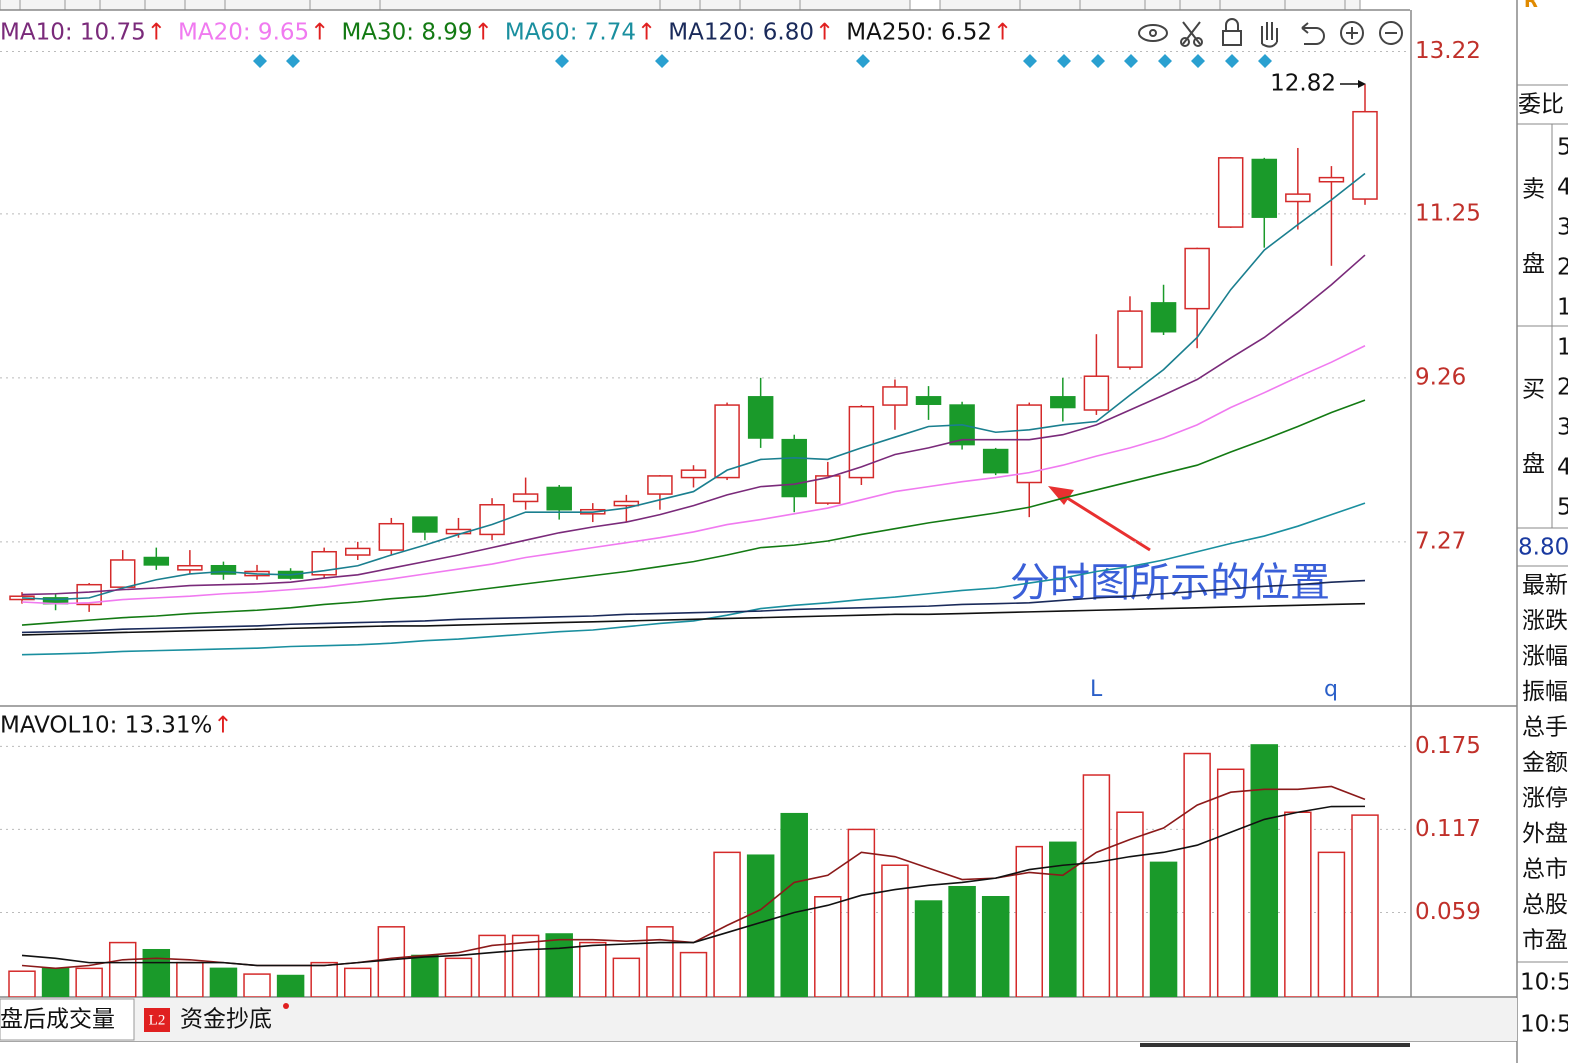 The height and width of the screenshot is (1063, 1590). What do you see at coordinates (741, 33) in the screenshot?
I see `legend-entry: MA120: 6.80` at bounding box center [741, 33].